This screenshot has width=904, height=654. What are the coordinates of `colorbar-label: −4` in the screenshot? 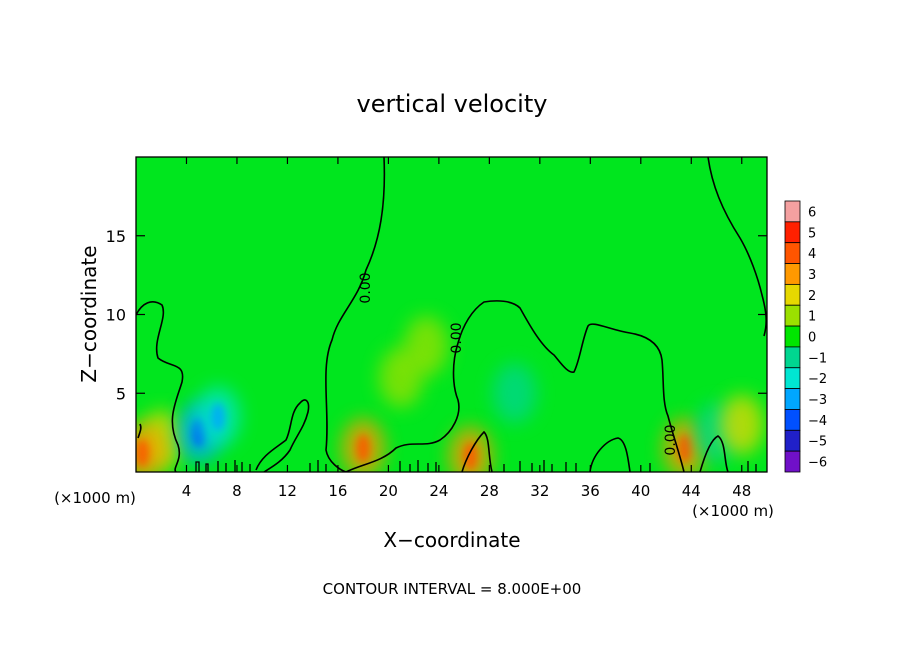 It's located at (817, 421).